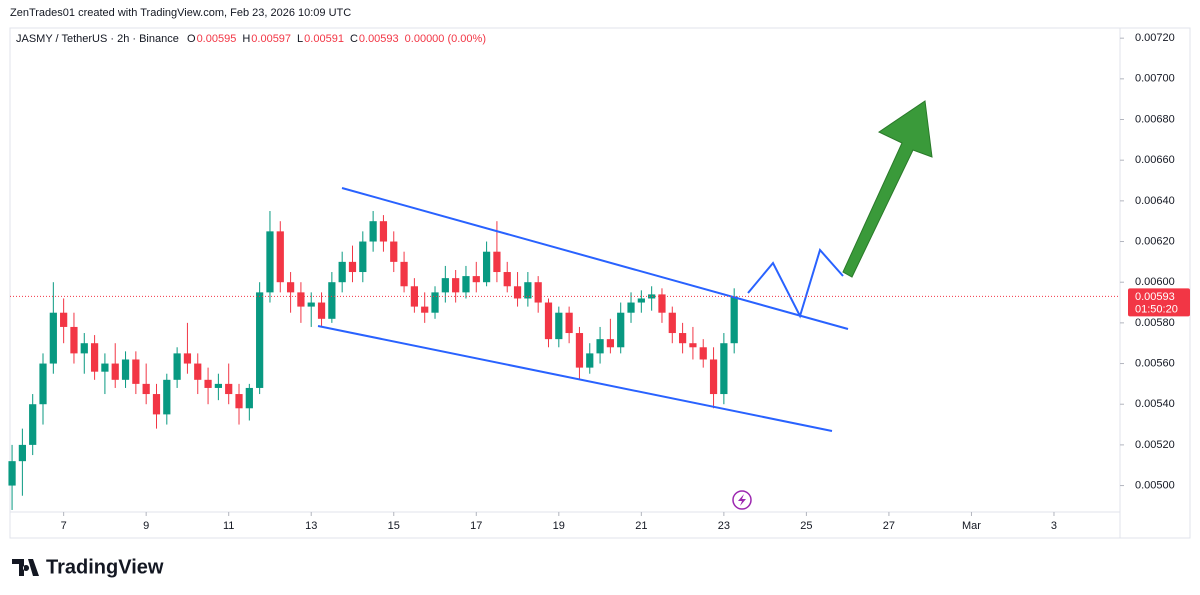 The height and width of the screenshot is (595, 1200). I want to click on x-tick-label: 11, so click(228, 526).